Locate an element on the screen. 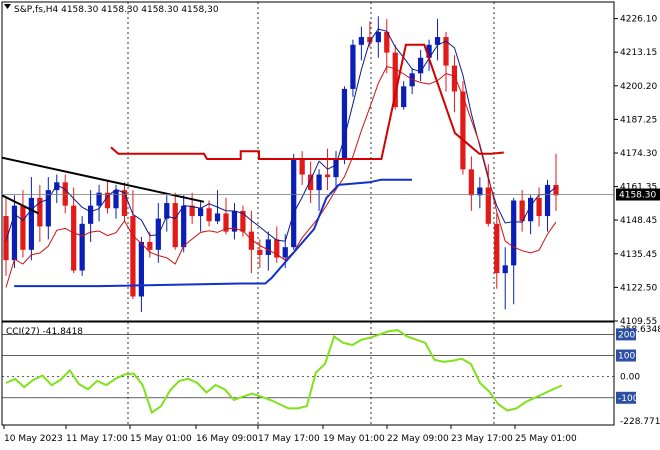 This screenshot has height=450, width=660. dropdown-triangle-icon is located at coordinates (7, 6).